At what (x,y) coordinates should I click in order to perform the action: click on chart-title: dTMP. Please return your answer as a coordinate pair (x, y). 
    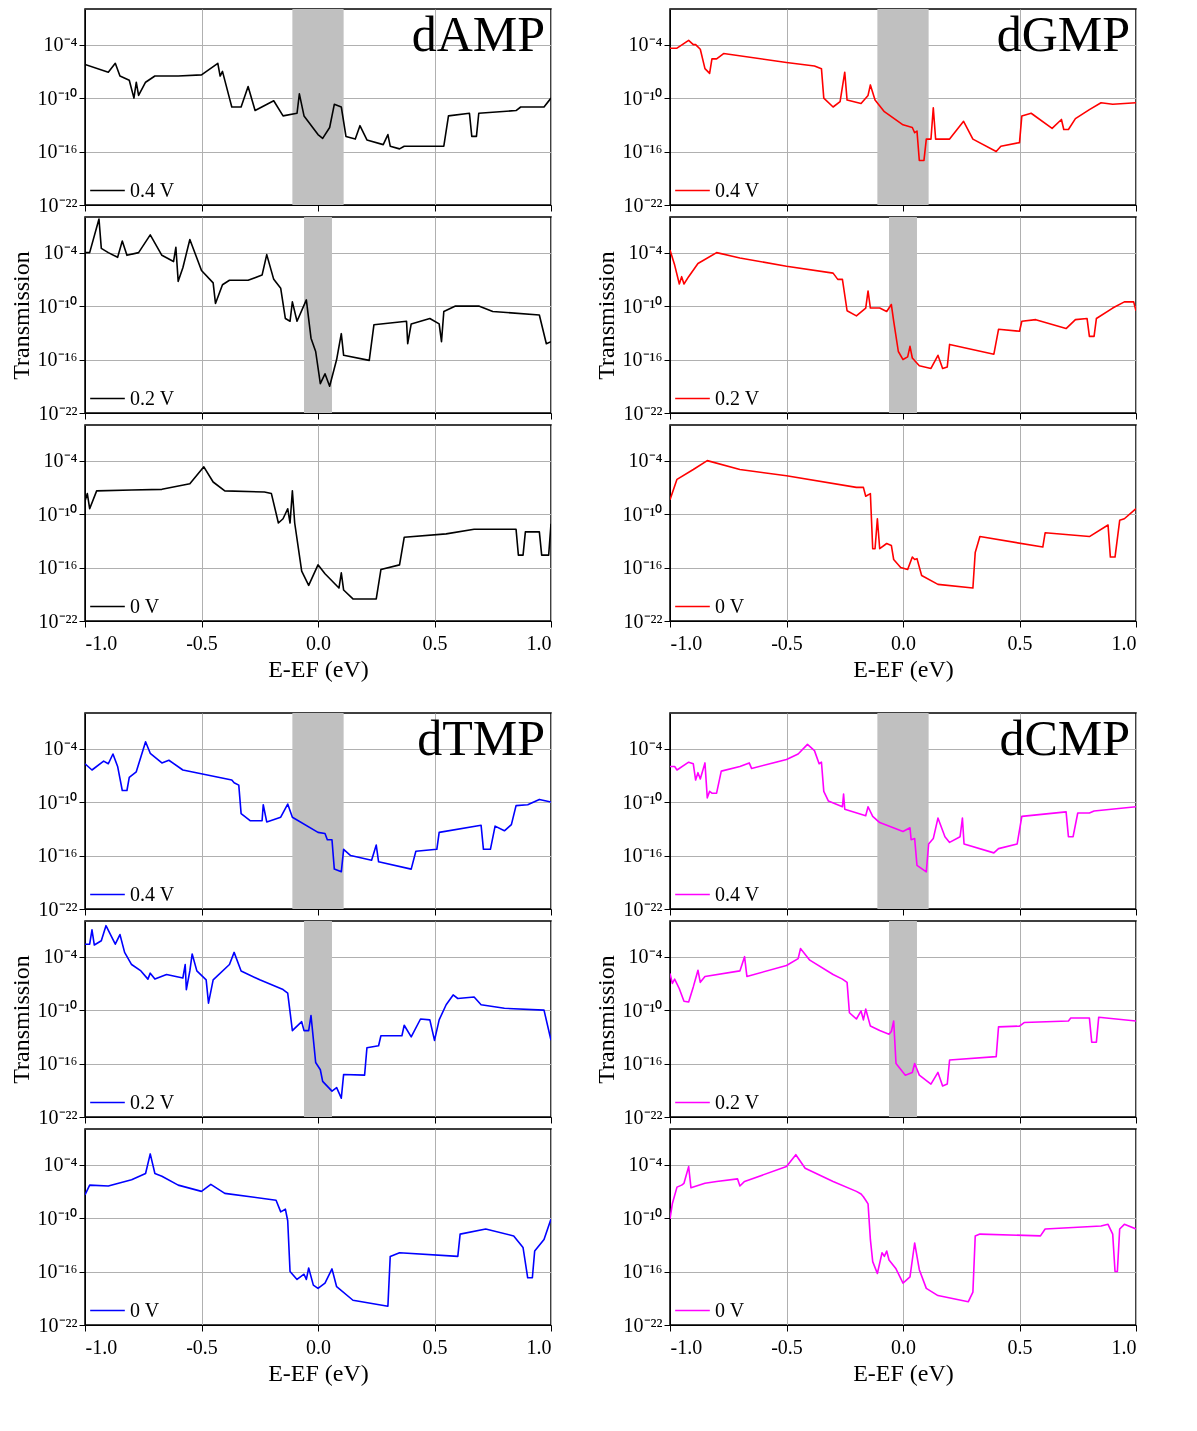
    Looking at the image, I should click on (481, 738).